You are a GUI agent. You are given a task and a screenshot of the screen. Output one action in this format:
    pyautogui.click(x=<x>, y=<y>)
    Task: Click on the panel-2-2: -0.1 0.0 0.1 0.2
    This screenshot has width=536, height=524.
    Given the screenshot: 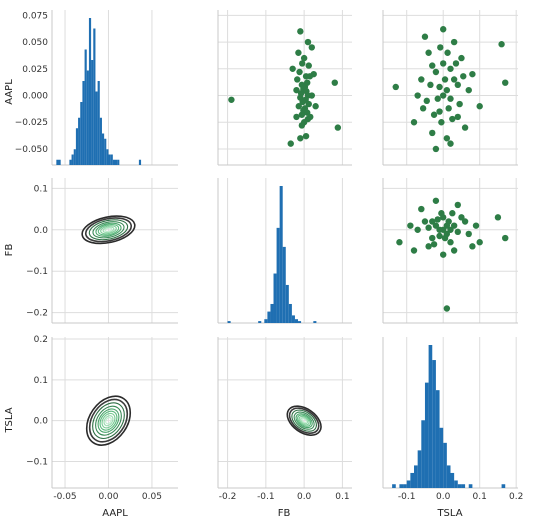 What is the action you would take?
    pyautogui.click(x=452, y=419)
    